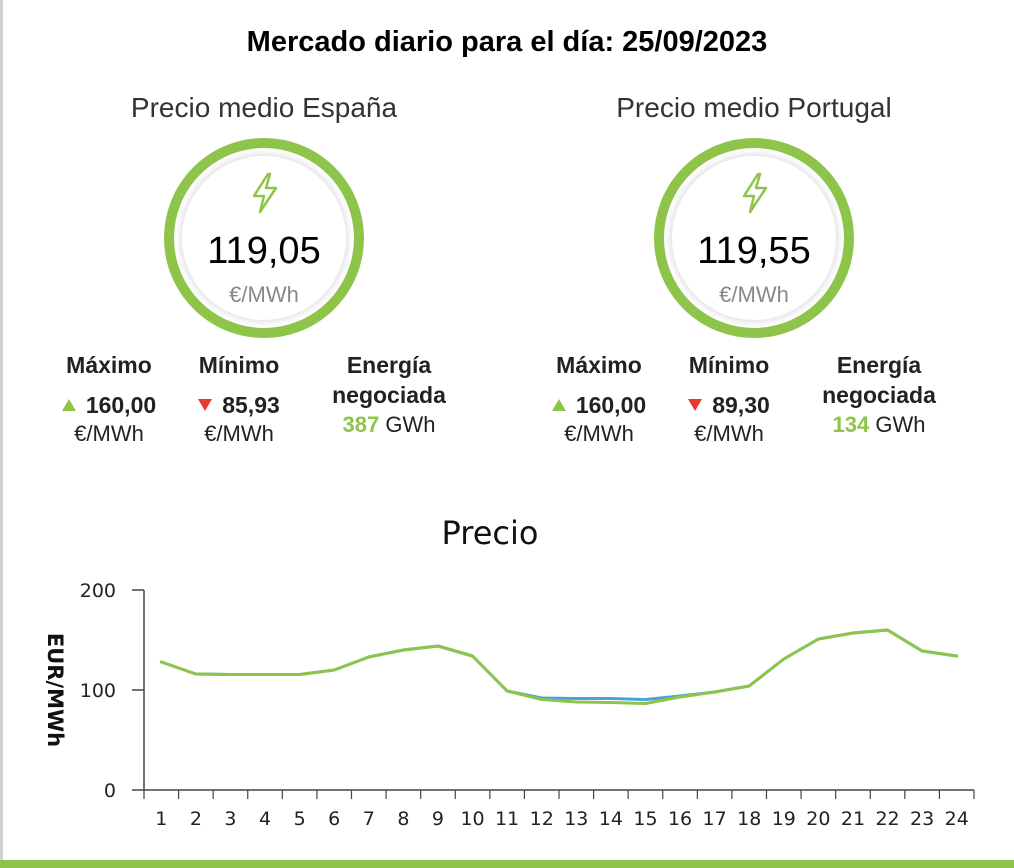 This screenshot has height=868, width=1014. I want to click on y-axis-label: EUR/MWh, so click(55, 690).